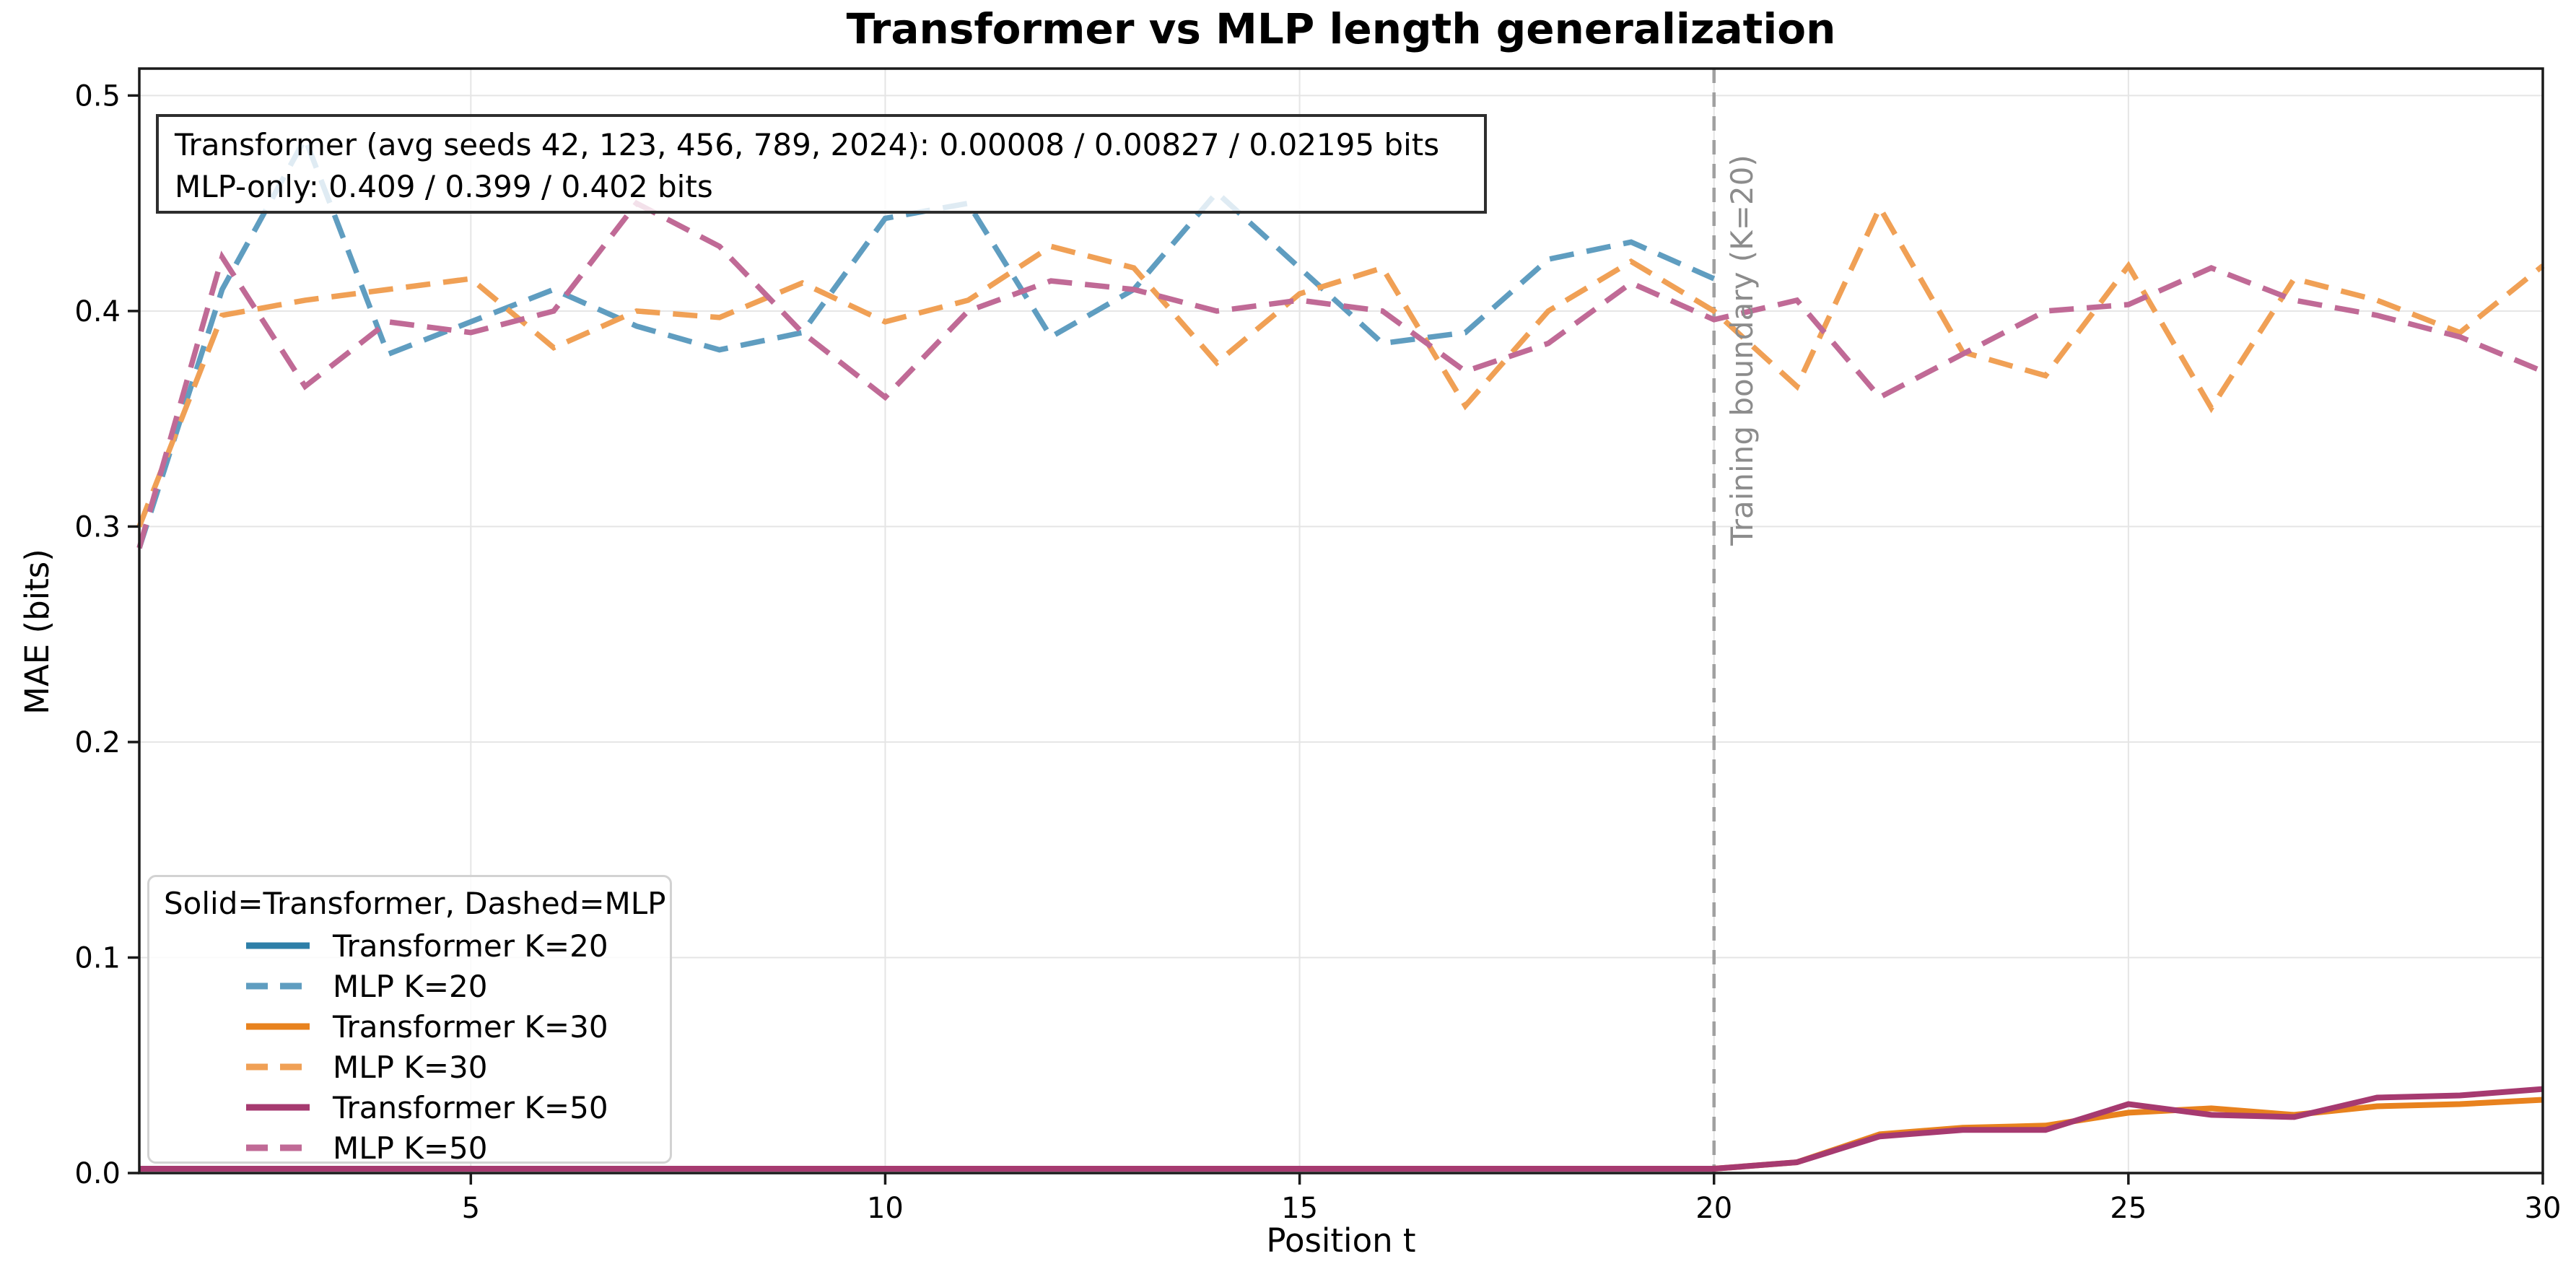 Image resolution: width=2576 pixels, height=1277 pixels. What do you see at coordinates (470, 1107) in the screenshot?
I see `legend-item-label: Transformer K=50` at bounding box center [470, 1107].